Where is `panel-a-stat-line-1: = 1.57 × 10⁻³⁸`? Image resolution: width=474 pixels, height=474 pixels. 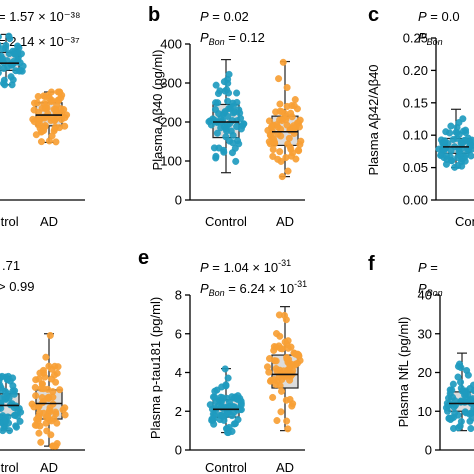
panel-a-stat-line-1: = 1.57 × 10⁻³⁸ is located at coordinates (40, 16).